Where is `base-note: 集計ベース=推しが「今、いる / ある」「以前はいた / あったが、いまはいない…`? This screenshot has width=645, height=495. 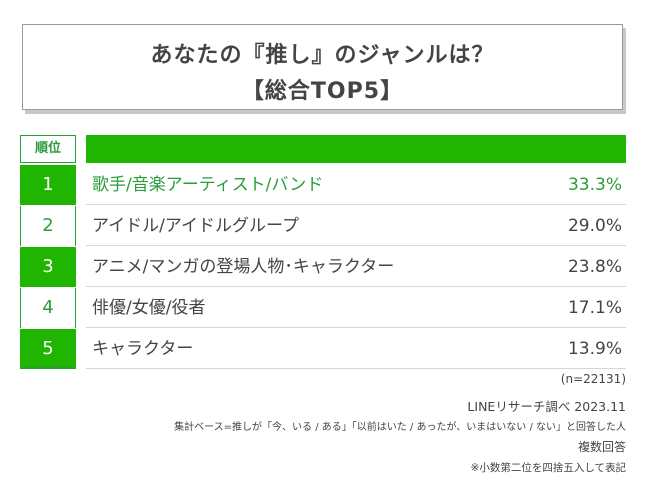
base-note: 集計ベース=推しが「今、いる / ある」「以前はいた / あったが、いまはいない… is located at coordinates (400, 427).